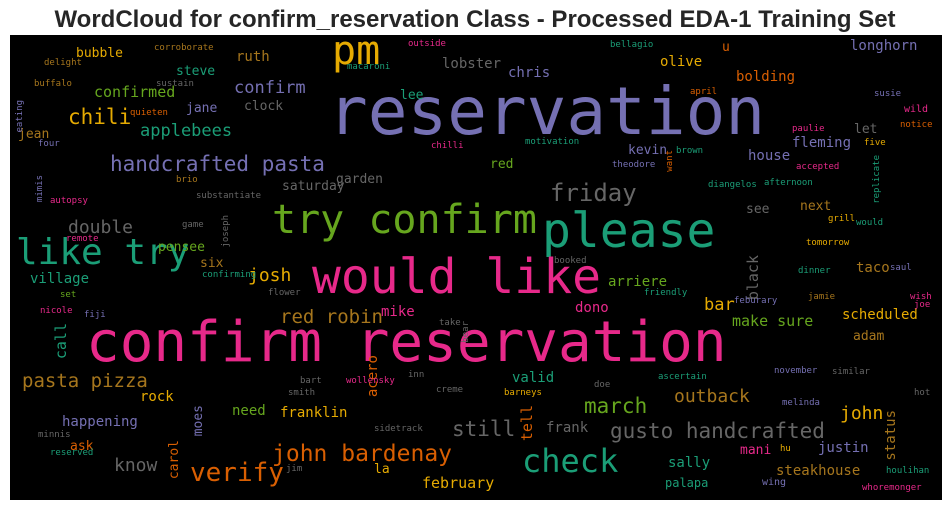  Describe the element at coordinates (922, 305) in the screenshot. I see `word-joe: joe` at that location.